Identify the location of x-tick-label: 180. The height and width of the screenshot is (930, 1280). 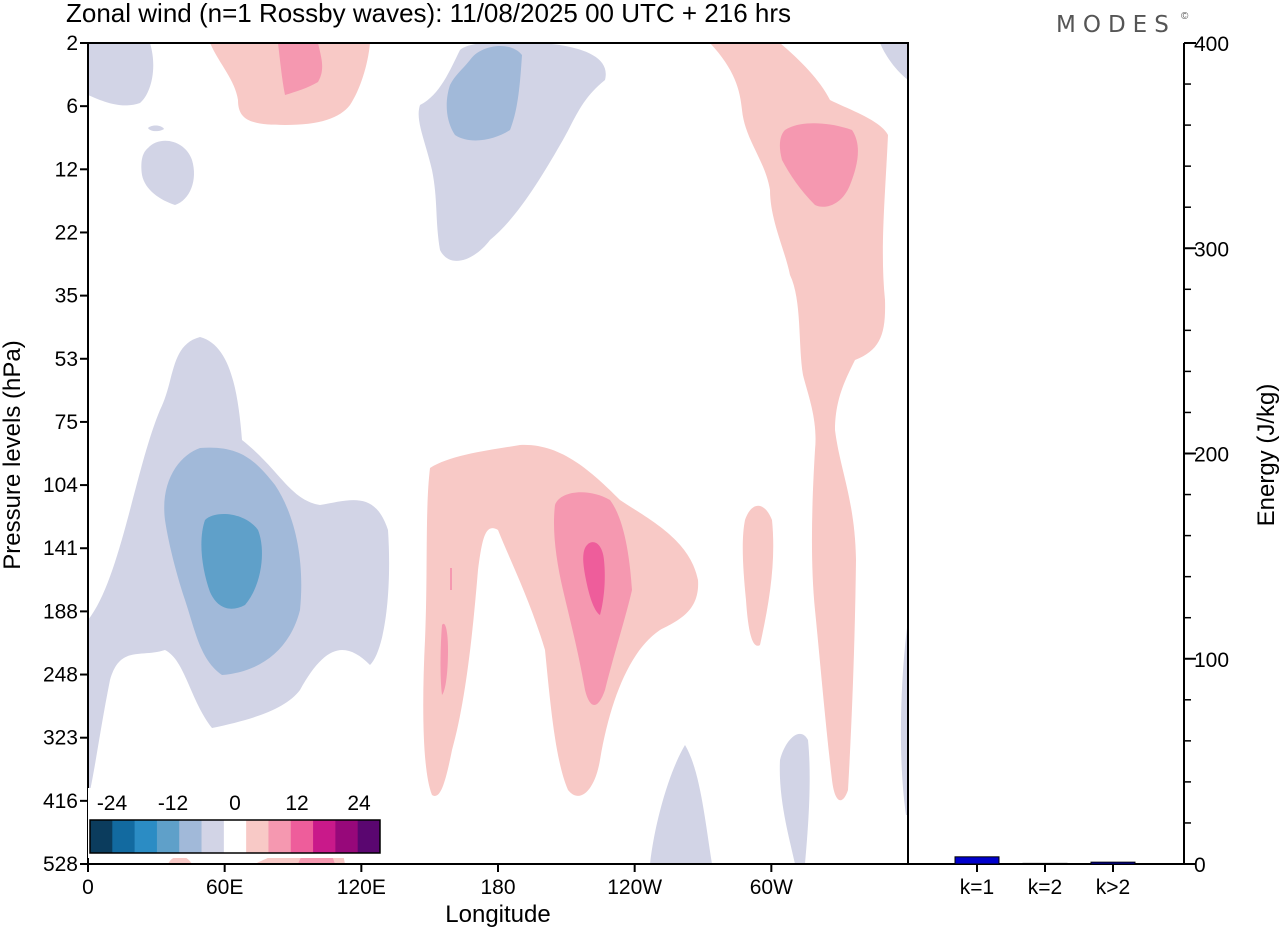
(497, 887).